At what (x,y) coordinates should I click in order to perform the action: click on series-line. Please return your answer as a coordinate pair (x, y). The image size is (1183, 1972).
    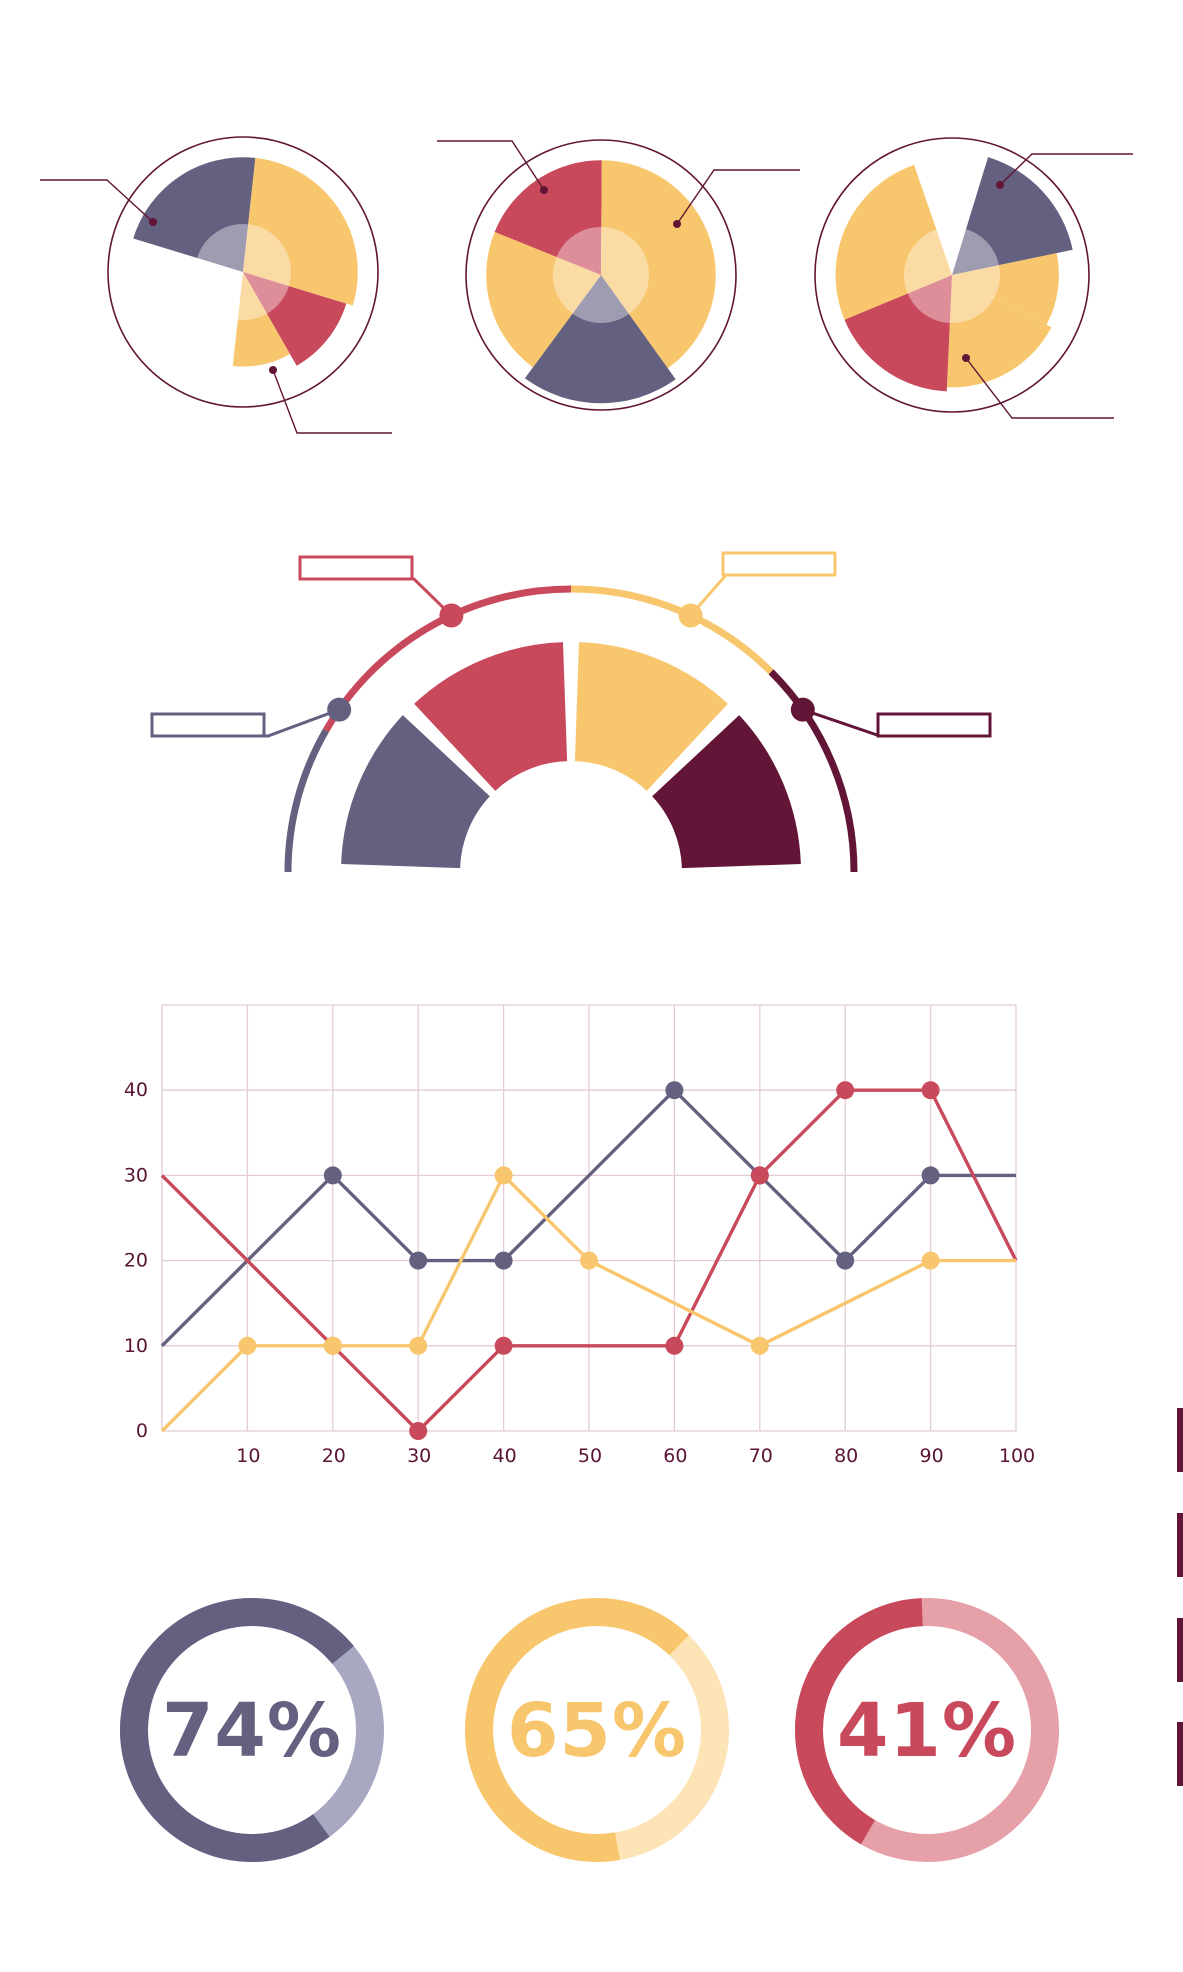
    Looking at the image, I should click on (589, 1260).